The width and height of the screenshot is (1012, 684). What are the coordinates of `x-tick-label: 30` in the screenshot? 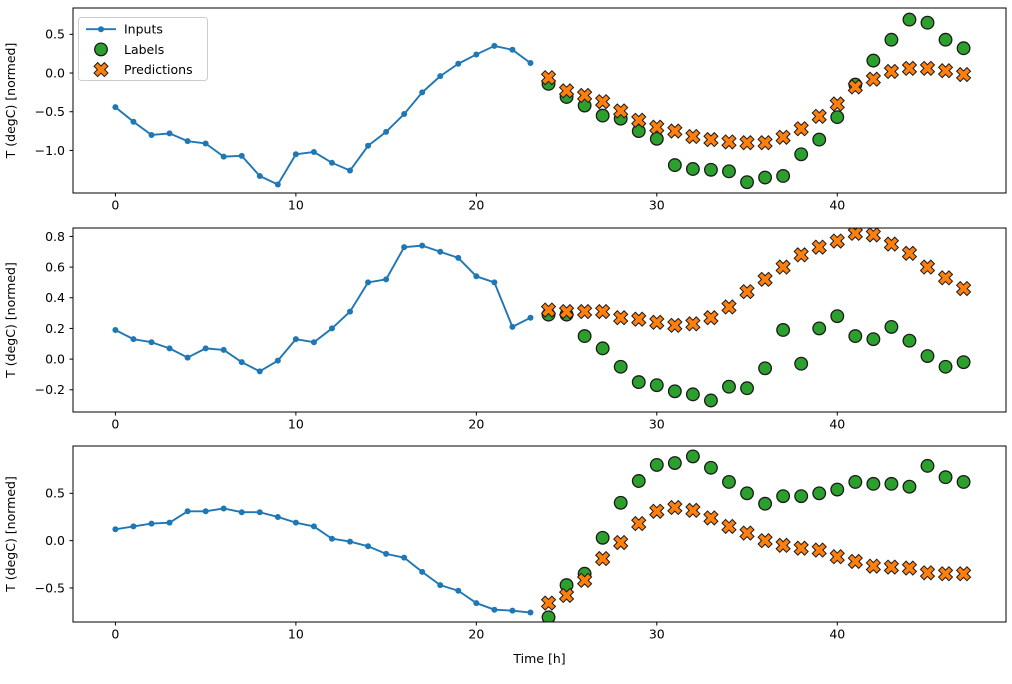 It's located at (657, 205).